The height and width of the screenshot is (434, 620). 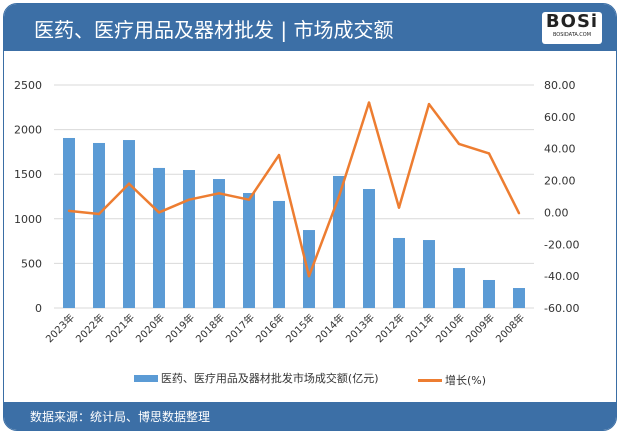 I want to click on x-tick-label: 2014年, so click(x=330, y=328).